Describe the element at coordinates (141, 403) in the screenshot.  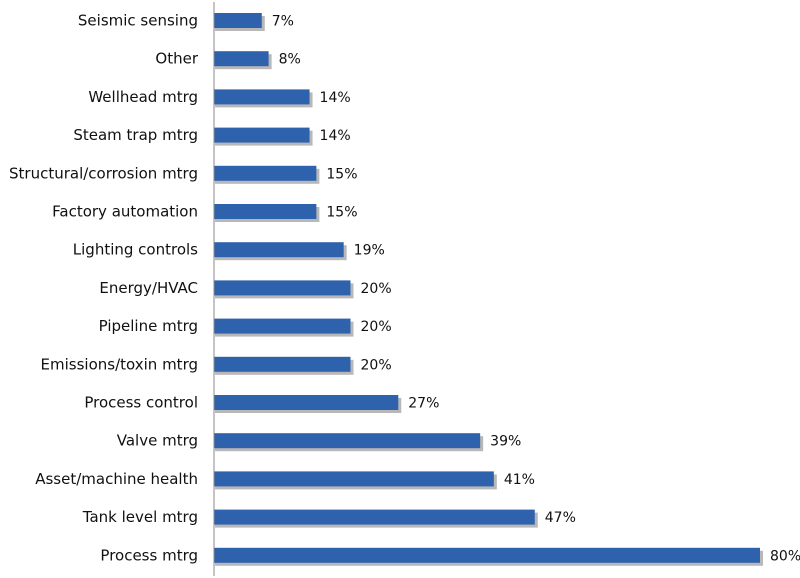
I see `category-label: Process control` at that location.